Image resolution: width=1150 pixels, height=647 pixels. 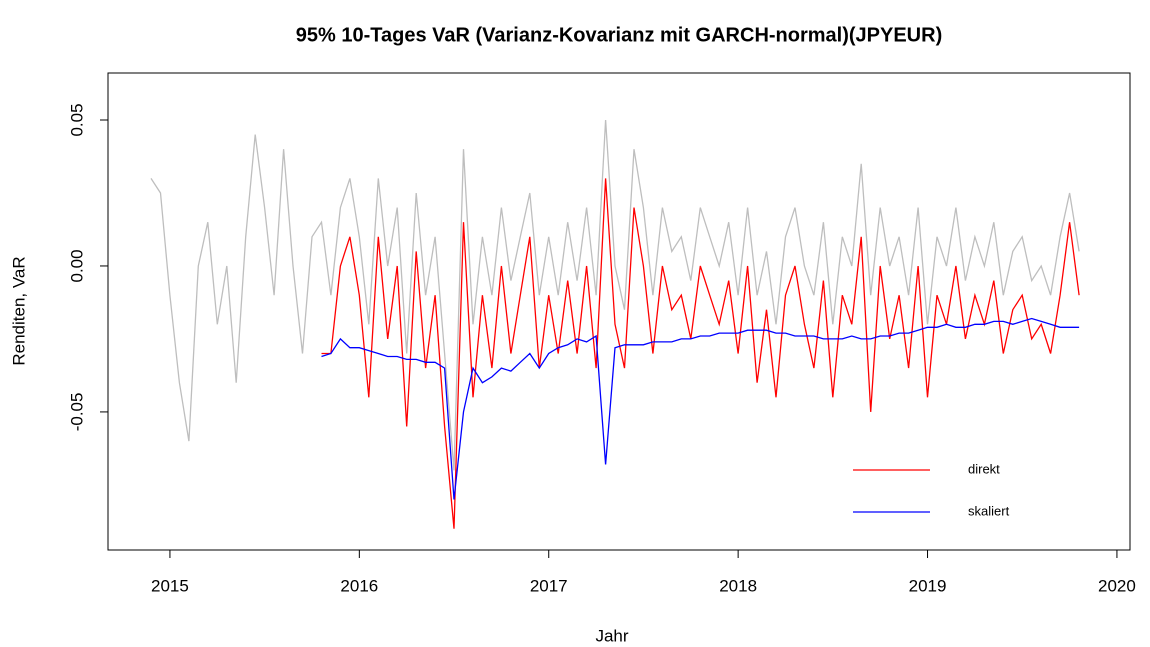 What do you see at coordinates (170, 585) in the screenshot?
I see `x-tick-label: 2015` at bounding box center [170, 585].